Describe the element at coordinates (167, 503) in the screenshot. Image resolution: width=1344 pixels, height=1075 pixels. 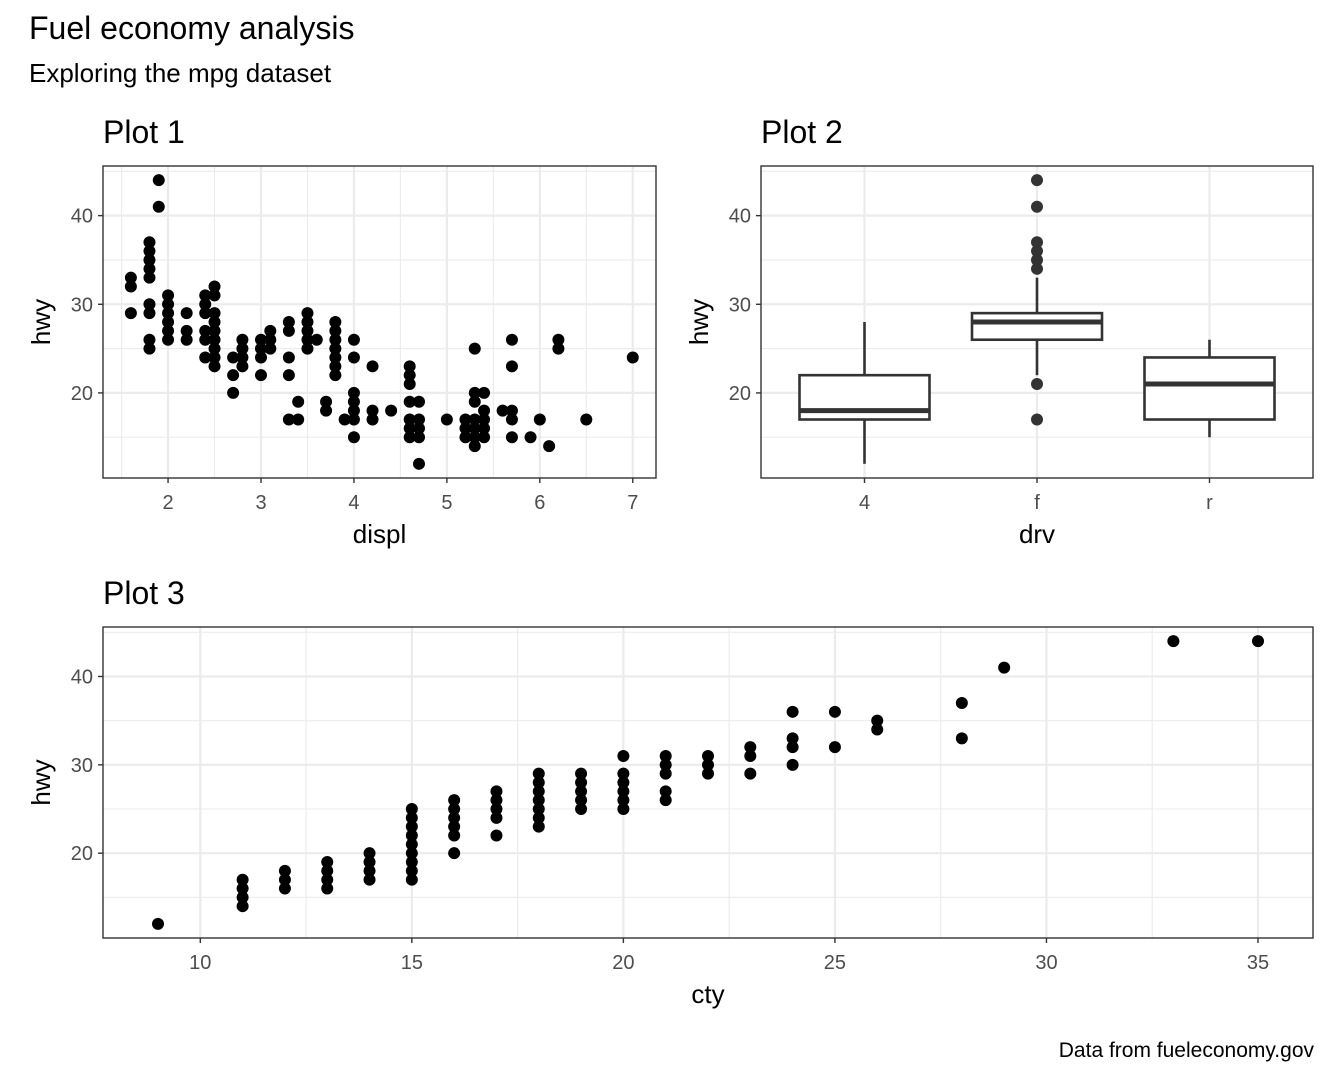
I see `x-tick-label: 2` at that location.